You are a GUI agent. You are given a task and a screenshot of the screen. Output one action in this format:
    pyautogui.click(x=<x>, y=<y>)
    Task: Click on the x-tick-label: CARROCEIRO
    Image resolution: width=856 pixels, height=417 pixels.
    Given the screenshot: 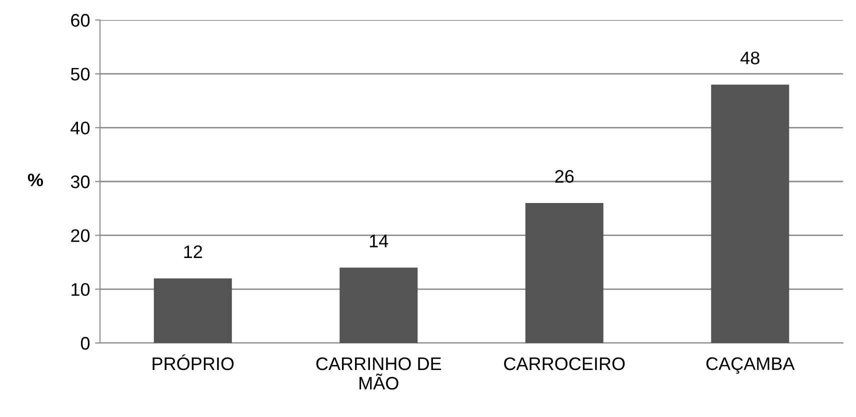 What is the action you would take?
    pyautogui.click(x=564, y=363)
    